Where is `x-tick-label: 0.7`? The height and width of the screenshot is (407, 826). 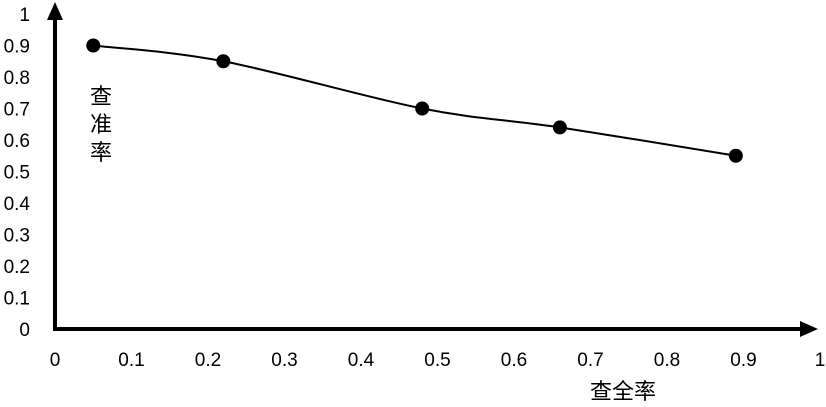
x-tick-label: 0.7 is located at coordinates (590, 360).